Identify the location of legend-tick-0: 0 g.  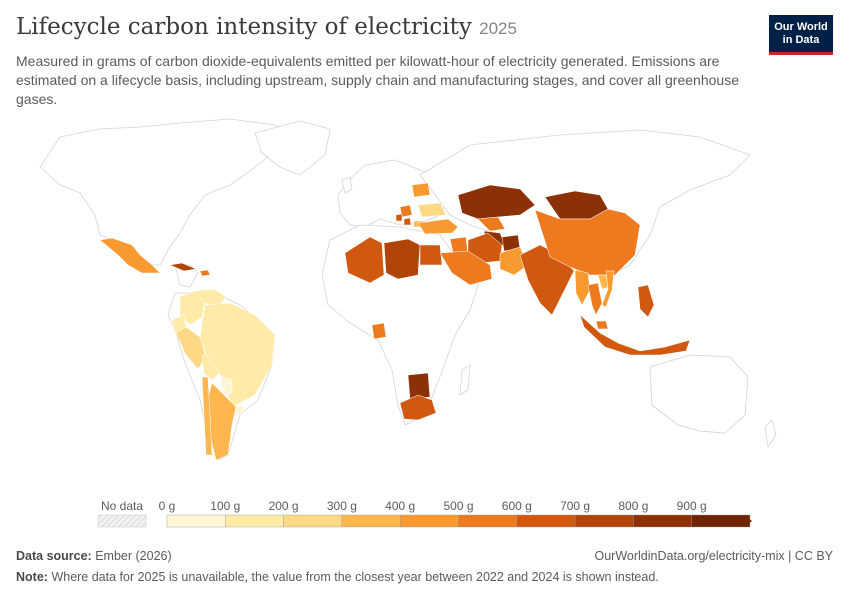
(167, 506).